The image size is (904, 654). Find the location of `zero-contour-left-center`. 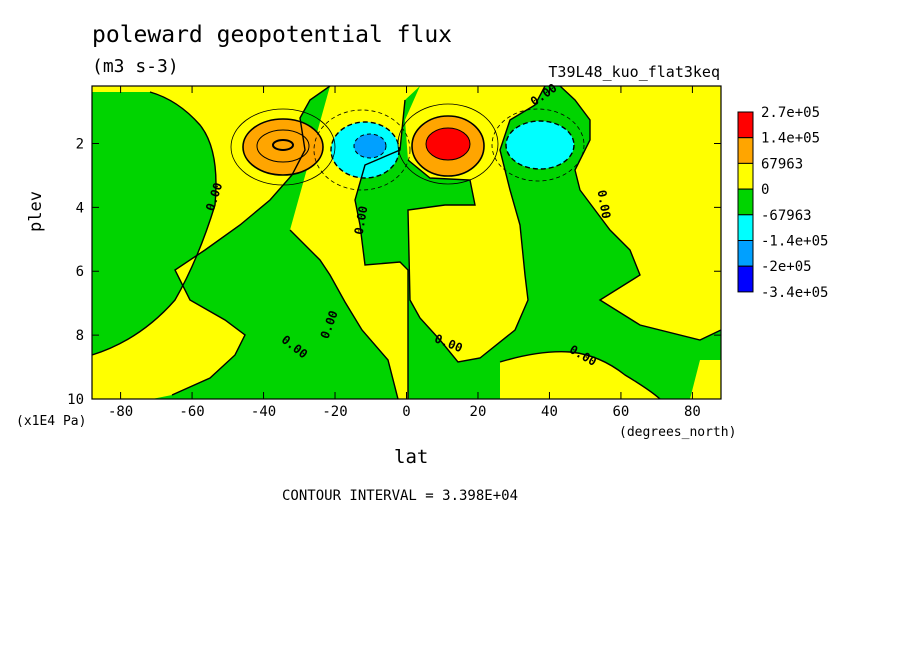

zero-contour-left-center is located at coordinates (251, 241).